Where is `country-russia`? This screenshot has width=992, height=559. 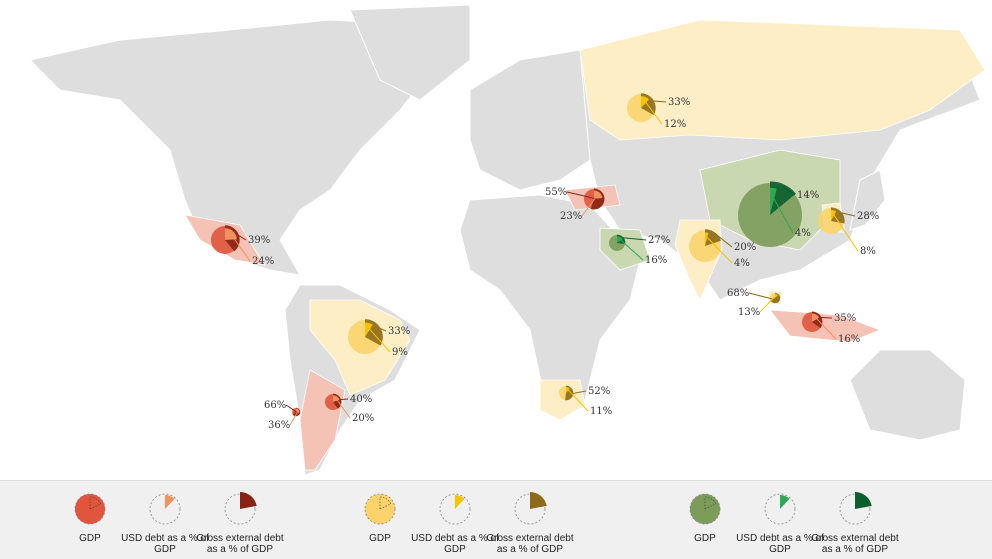
country-russia is located at coordinates (782, 80).